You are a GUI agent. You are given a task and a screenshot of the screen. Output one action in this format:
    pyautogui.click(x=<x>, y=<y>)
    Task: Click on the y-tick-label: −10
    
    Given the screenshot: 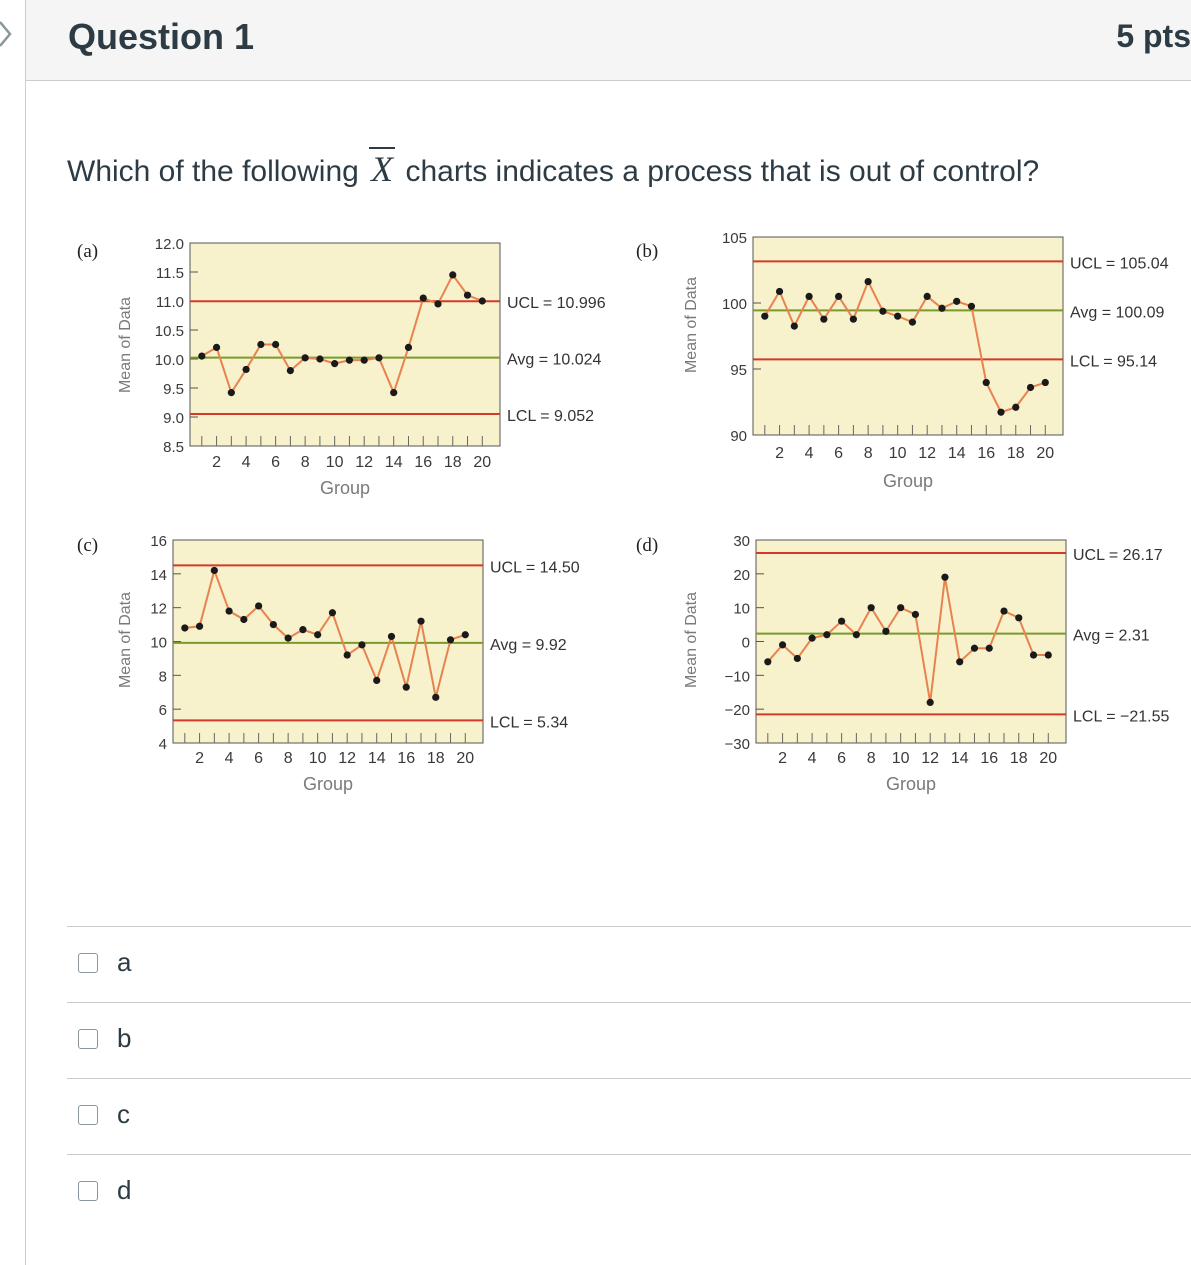 What is the action you would take?
    pyautogui.click(x=737, y=676)
    